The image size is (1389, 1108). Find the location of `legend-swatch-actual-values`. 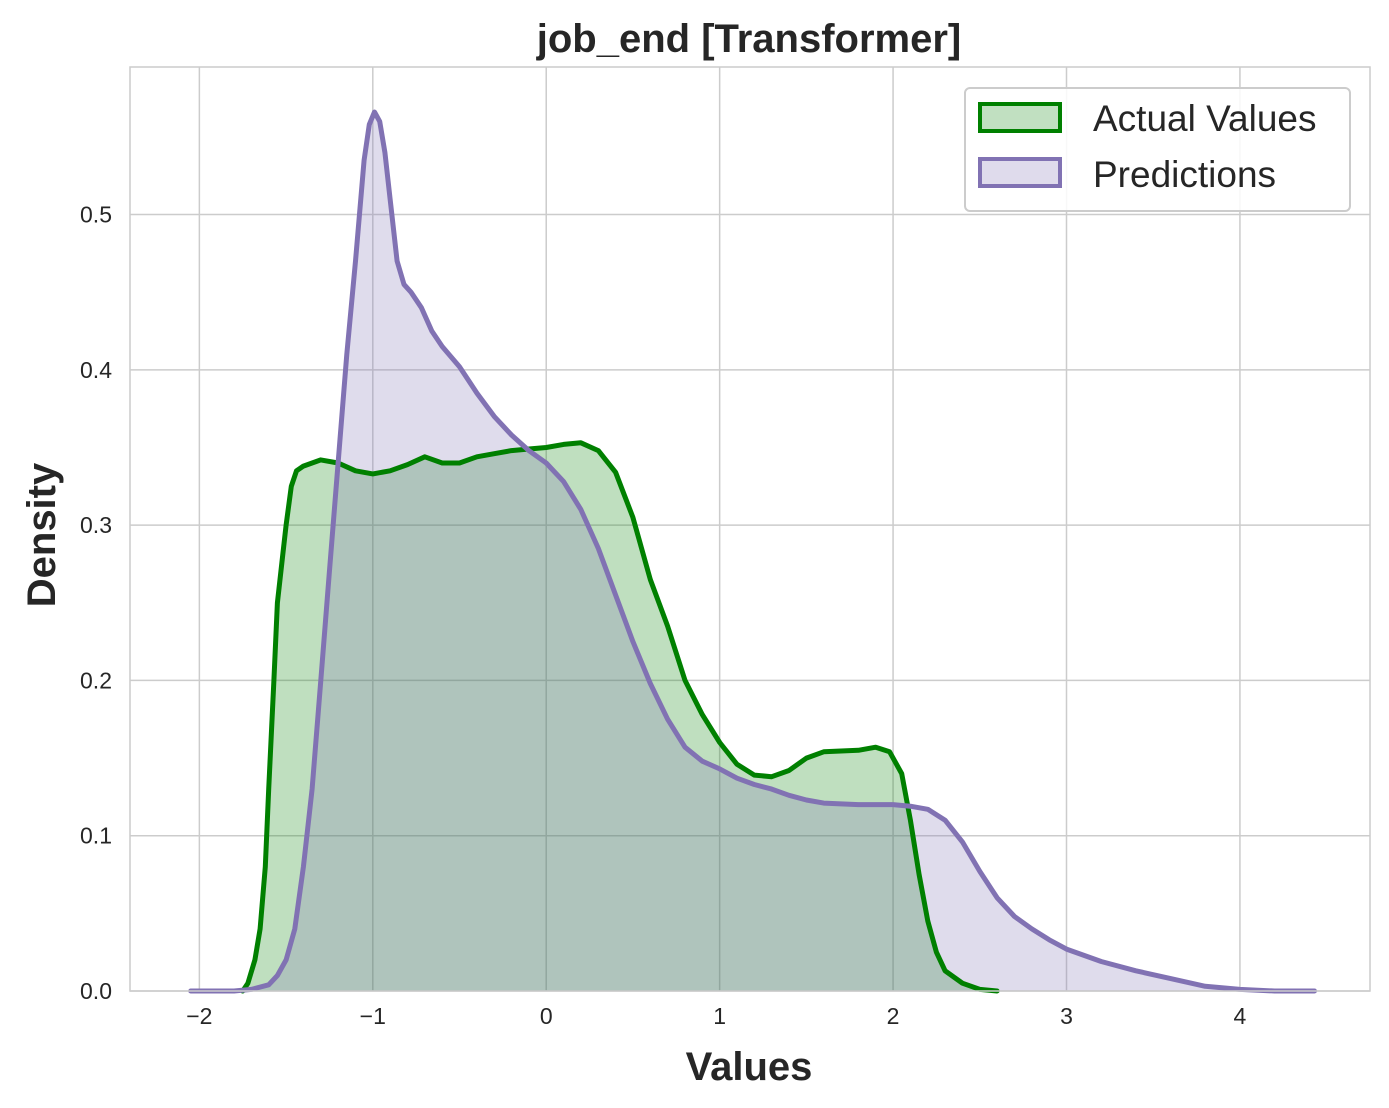

legend-swatch-actual-values is located at coordinates (1020, 117).